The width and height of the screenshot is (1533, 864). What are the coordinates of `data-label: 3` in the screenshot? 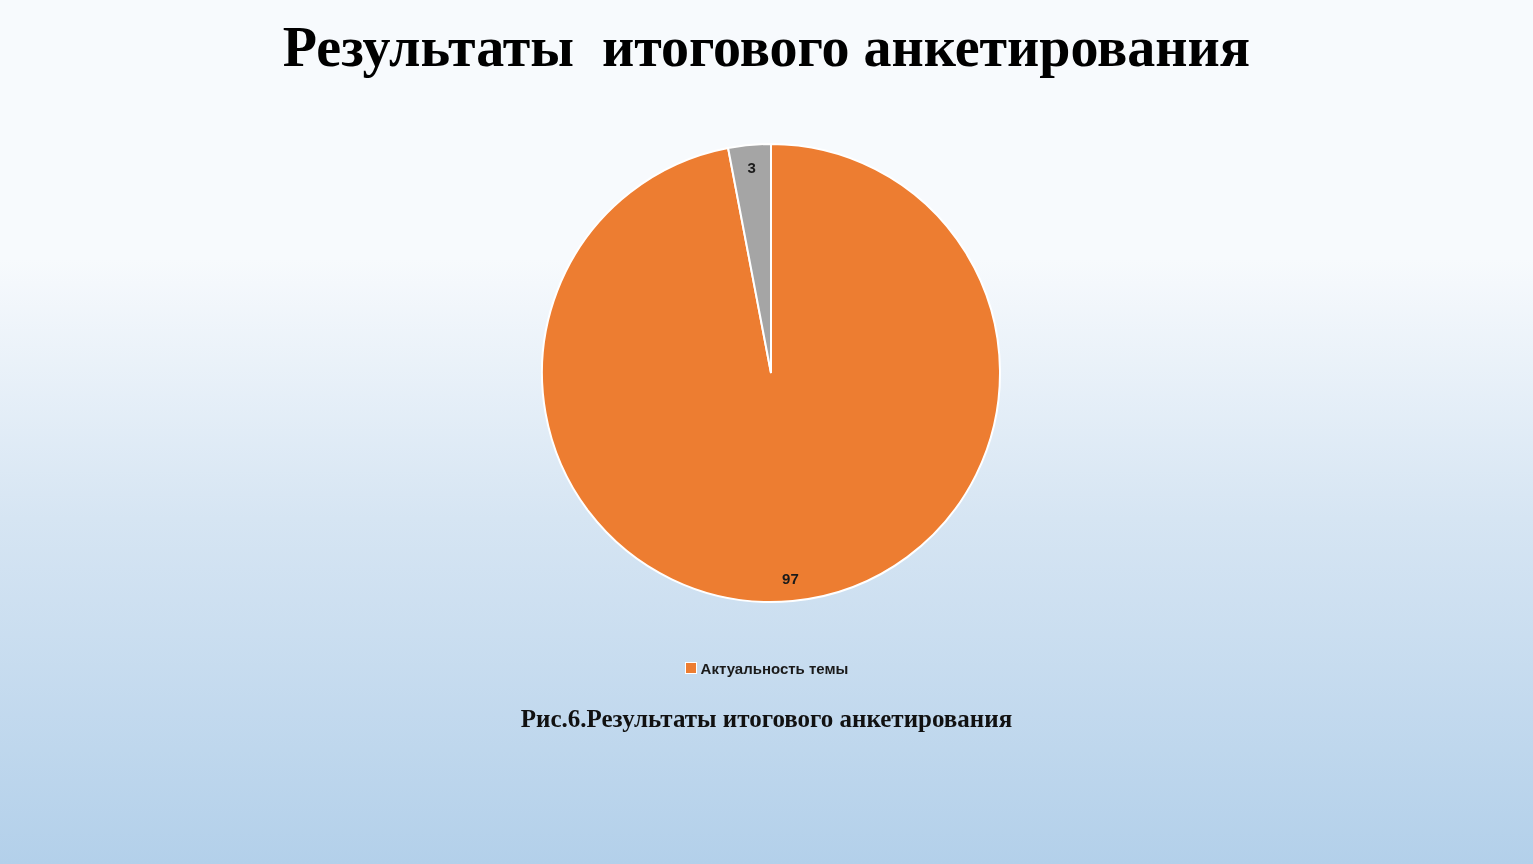 It's located at (751, 168).